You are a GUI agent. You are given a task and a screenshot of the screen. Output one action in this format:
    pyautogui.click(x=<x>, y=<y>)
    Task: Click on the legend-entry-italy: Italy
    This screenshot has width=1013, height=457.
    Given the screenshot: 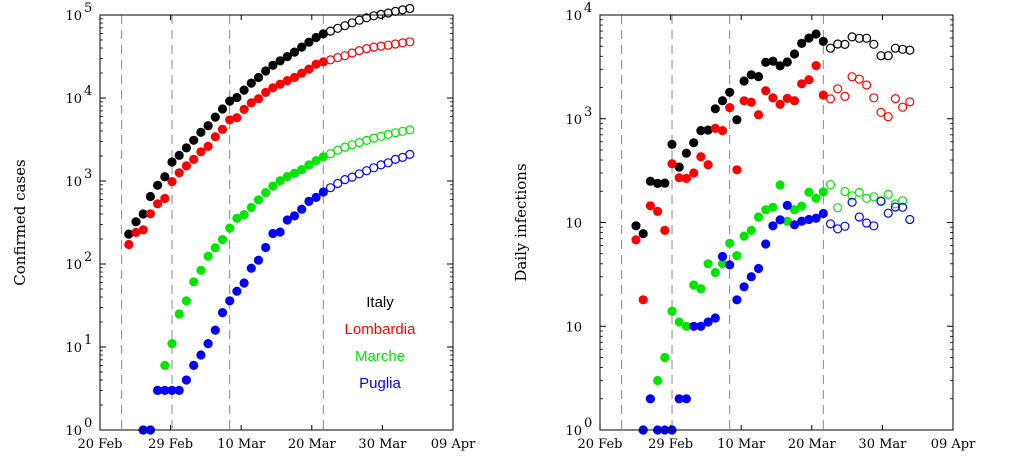 What is the action you would take?
    pyautogui.click(x=380, y=302)
    